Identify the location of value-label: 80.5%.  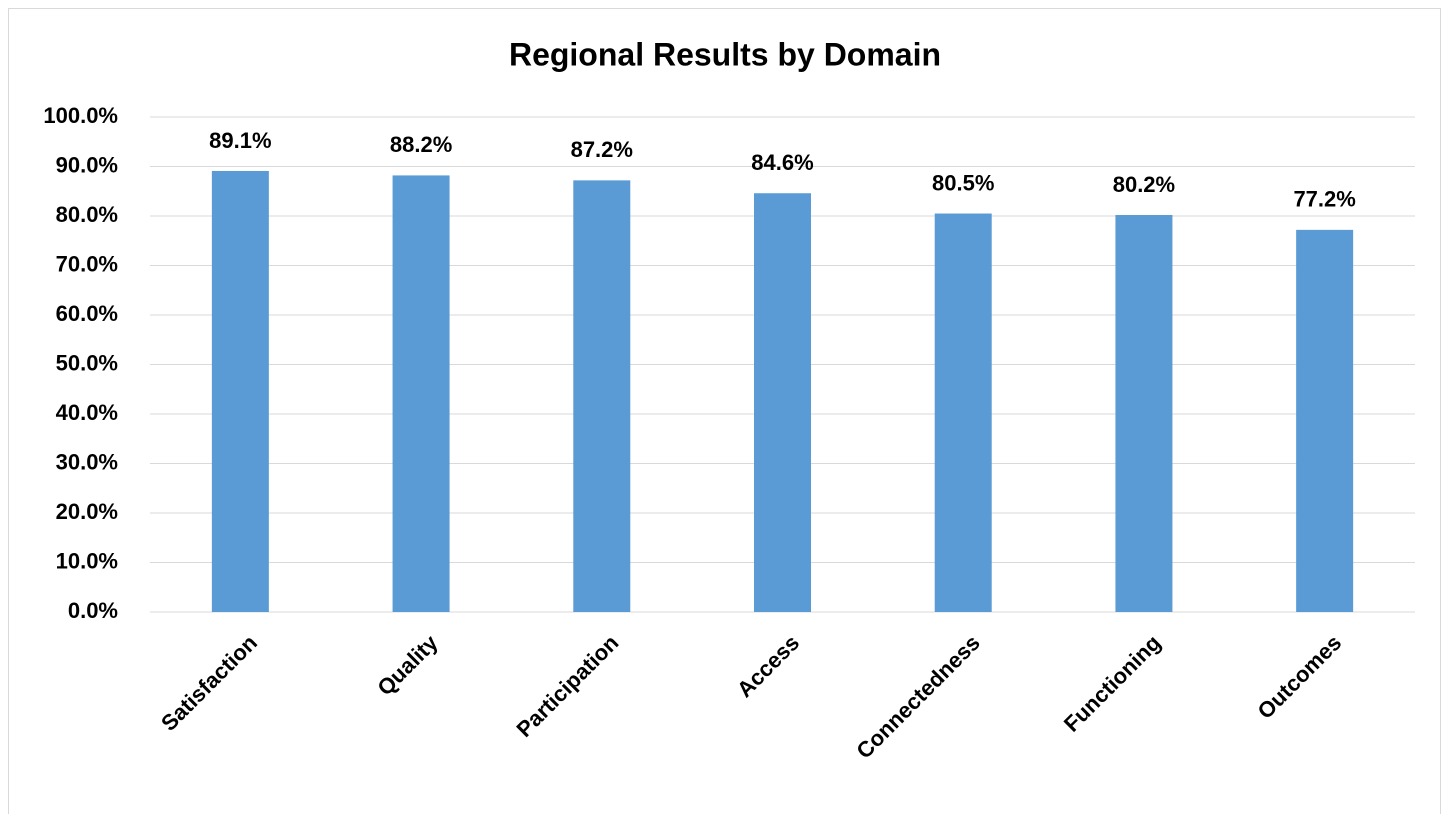
(963, 182).